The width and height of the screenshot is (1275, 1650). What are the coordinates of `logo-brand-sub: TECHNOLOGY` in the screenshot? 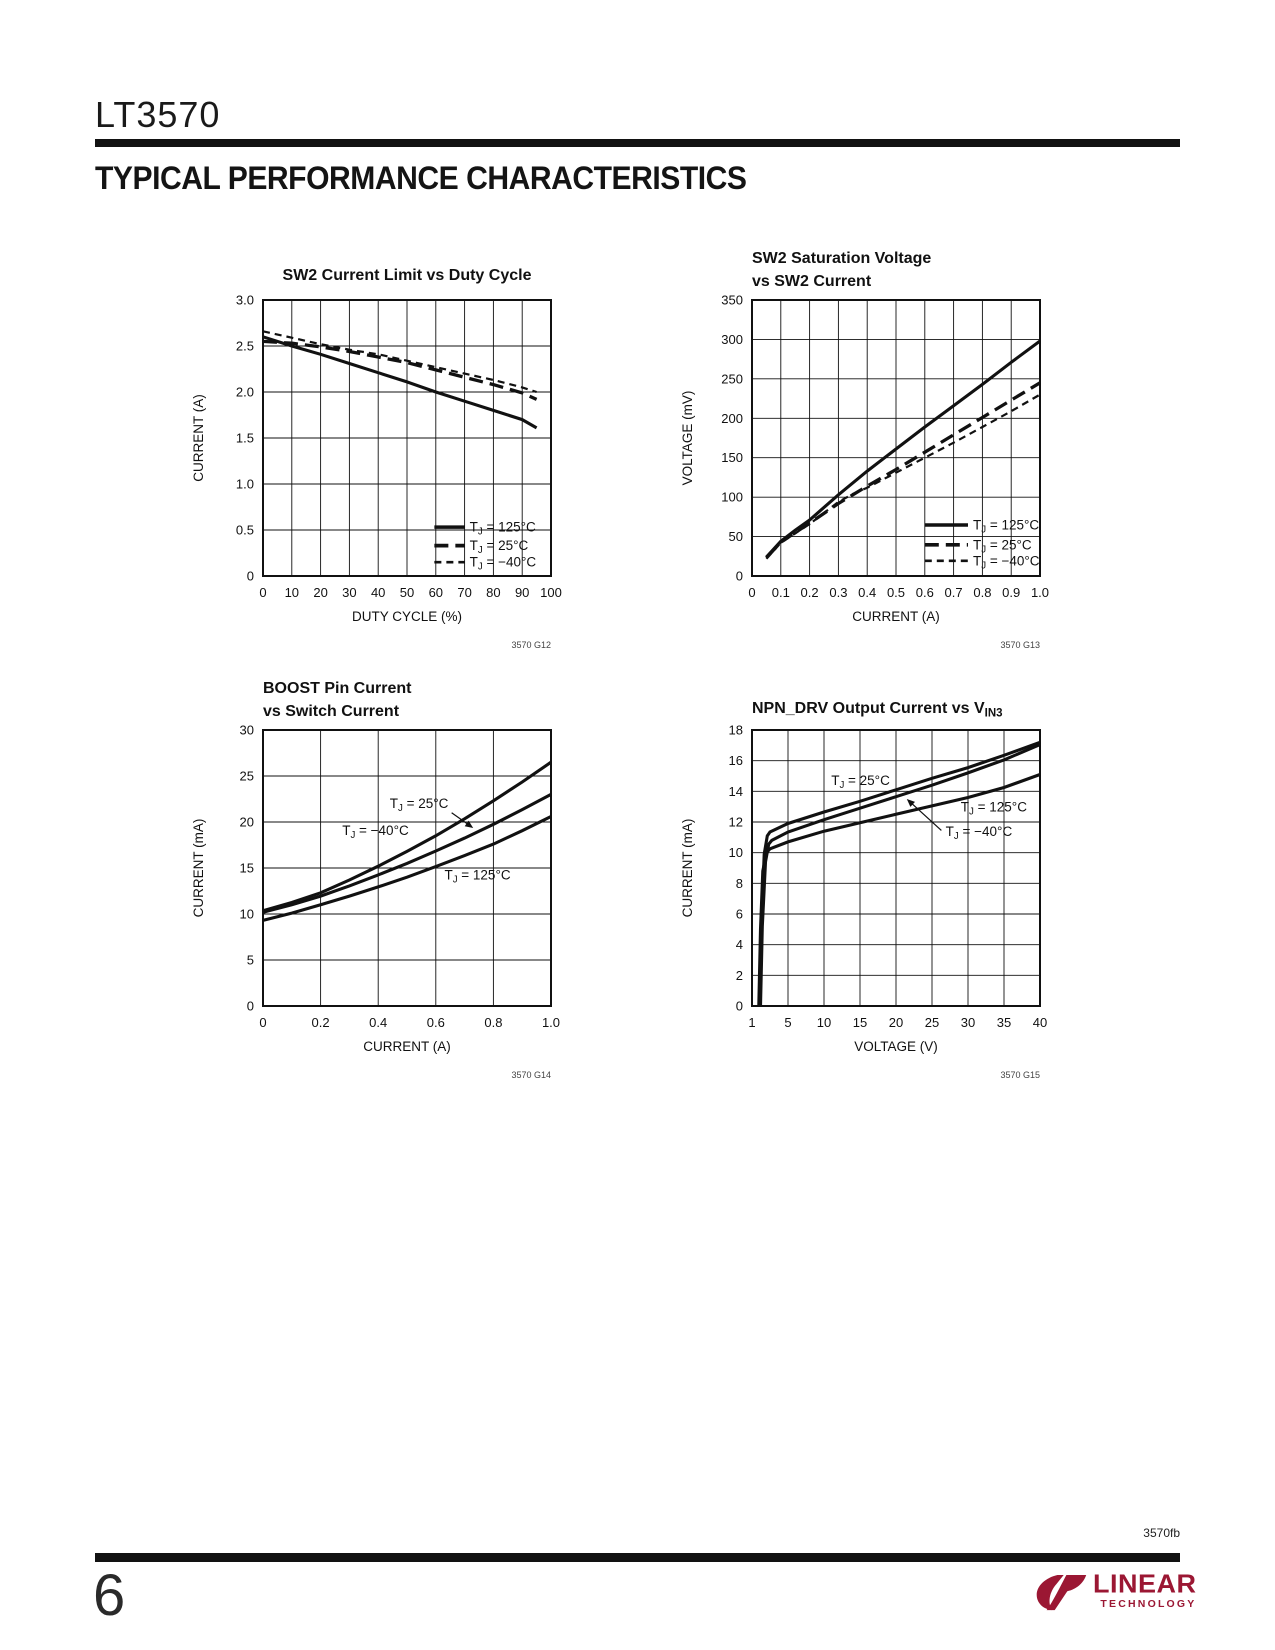 It's located at (1148, 1603).